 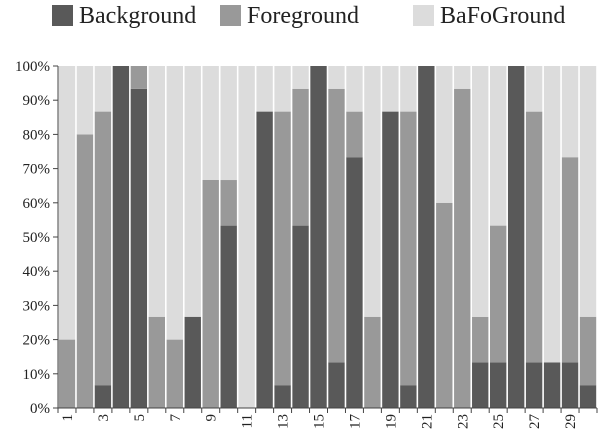 What do you see at coordinates (427, 421) in the screenshot?
I see `x-tick-label: 21` at bounding box center [427, 421].